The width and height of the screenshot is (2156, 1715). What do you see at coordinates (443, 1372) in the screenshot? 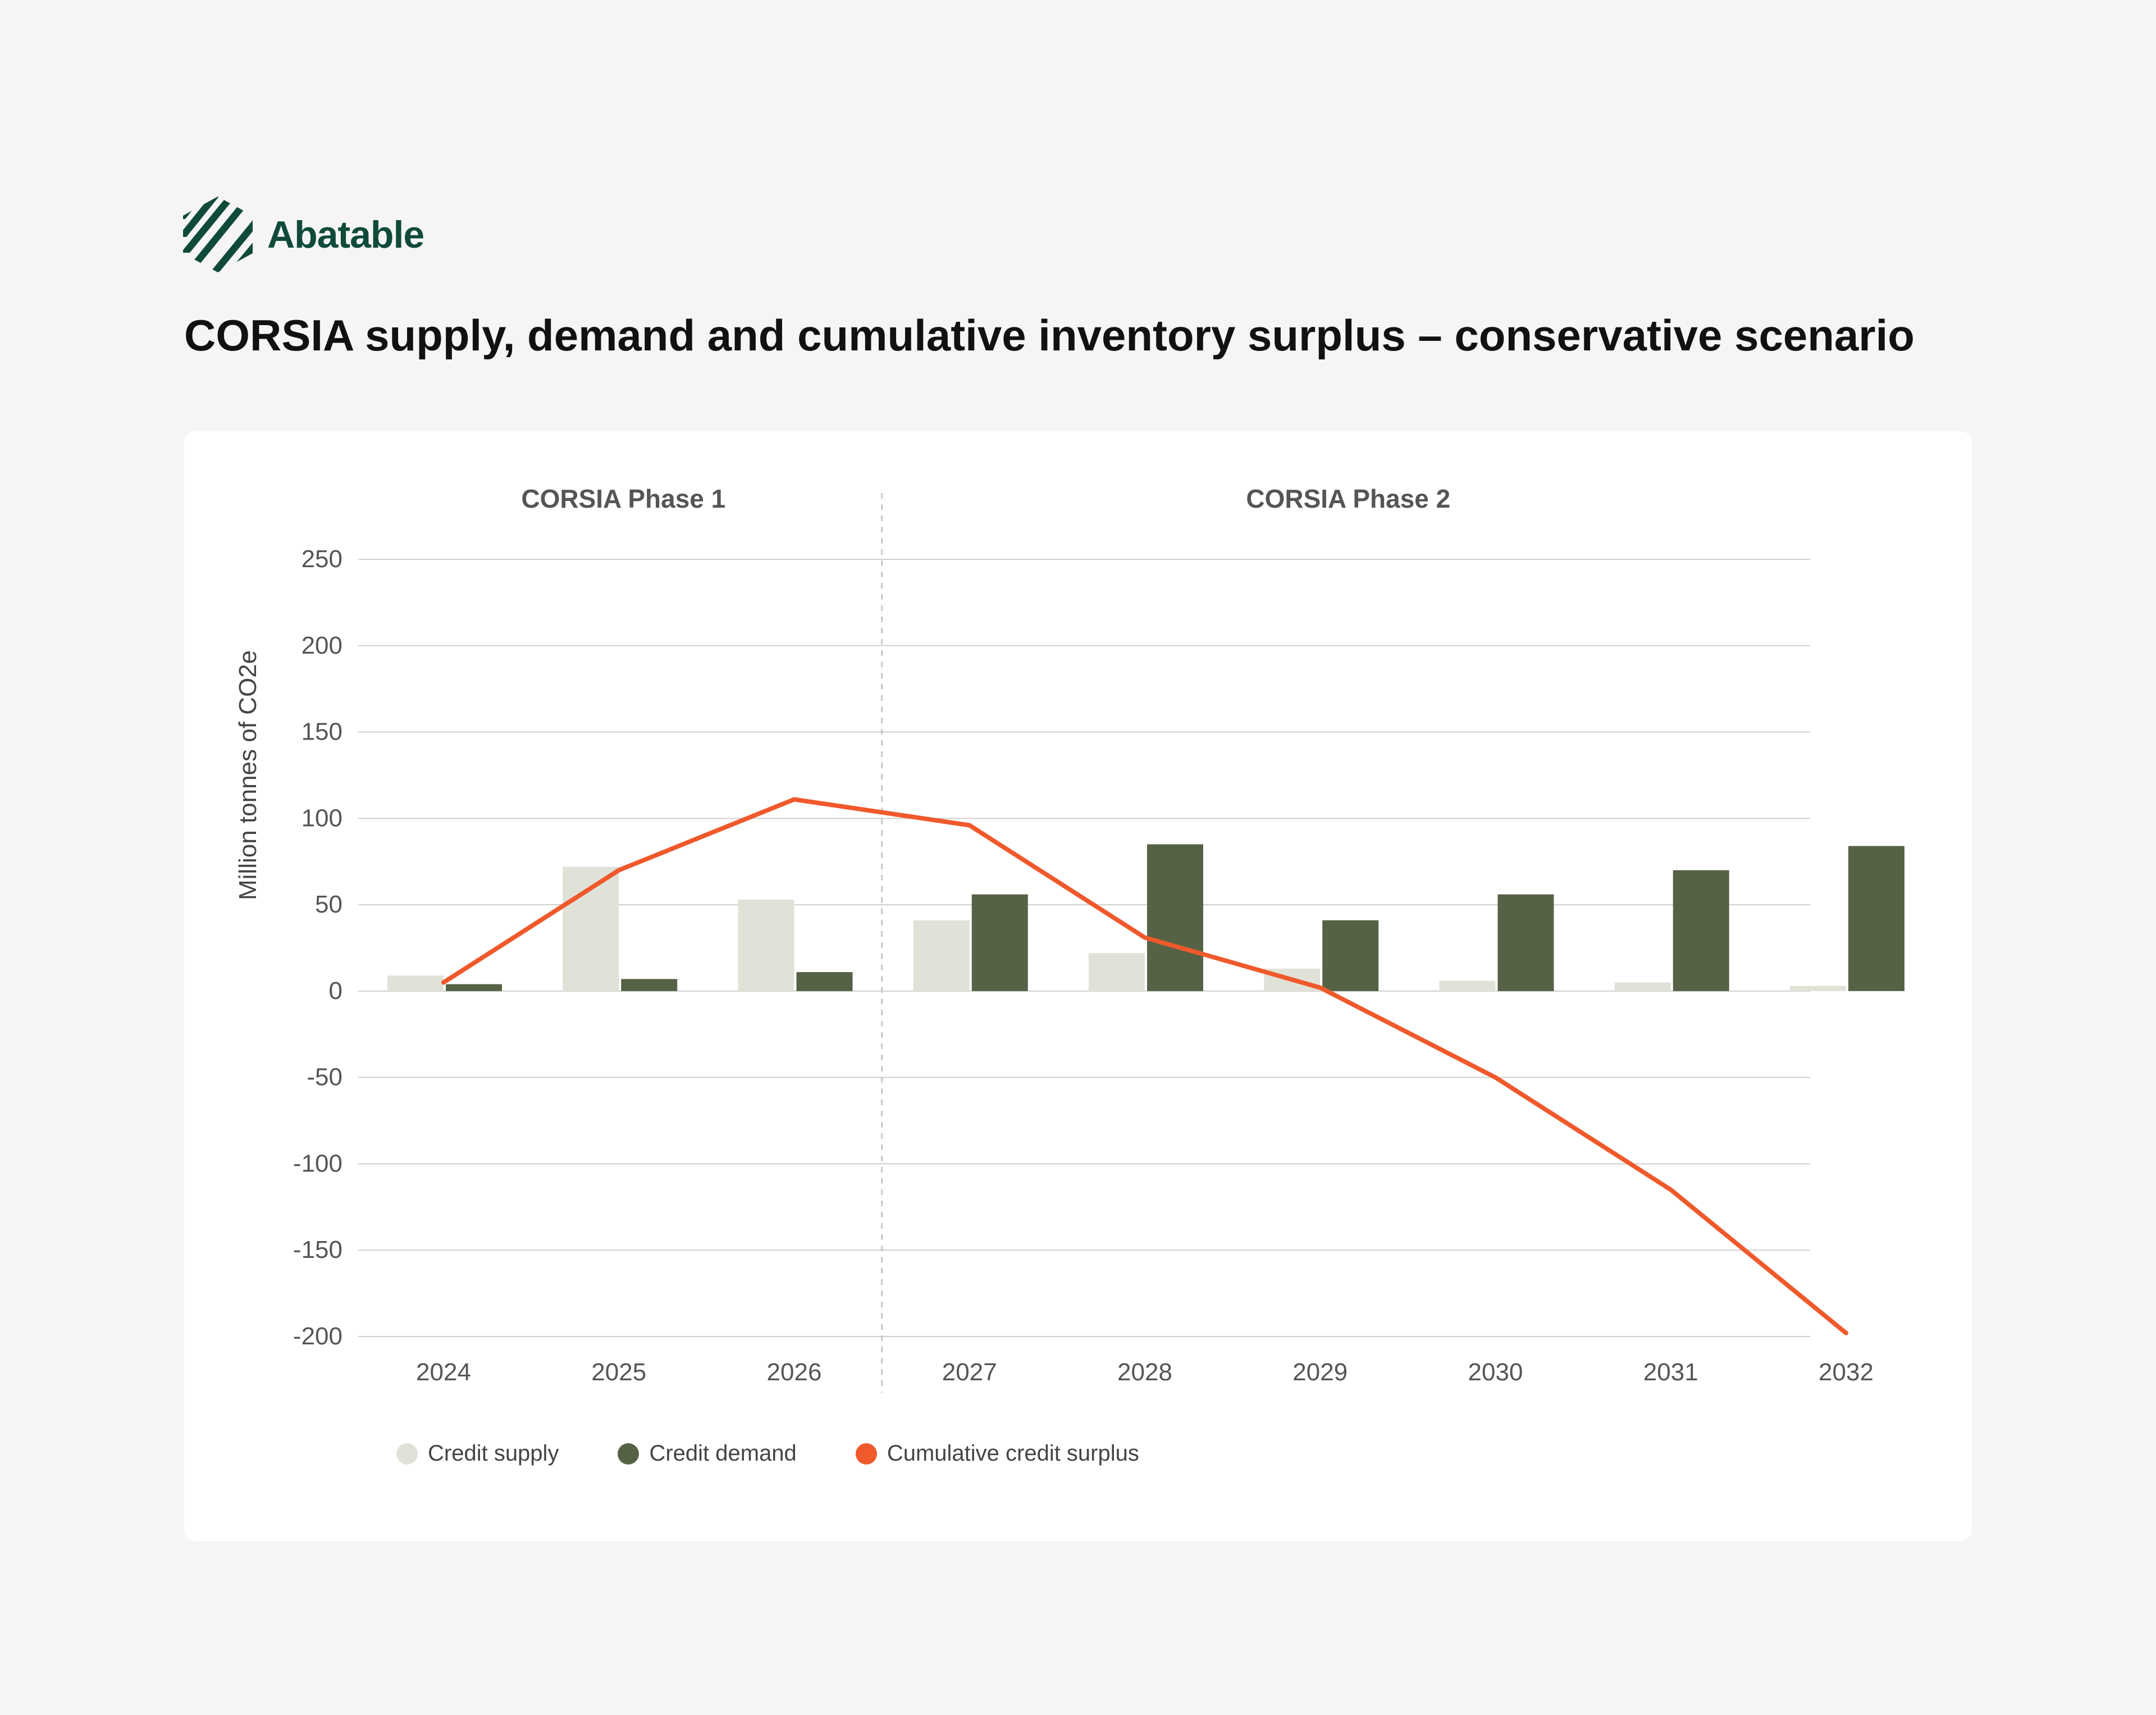
I see `x-tick-label: 2024` at bounding box center [443, 1372].